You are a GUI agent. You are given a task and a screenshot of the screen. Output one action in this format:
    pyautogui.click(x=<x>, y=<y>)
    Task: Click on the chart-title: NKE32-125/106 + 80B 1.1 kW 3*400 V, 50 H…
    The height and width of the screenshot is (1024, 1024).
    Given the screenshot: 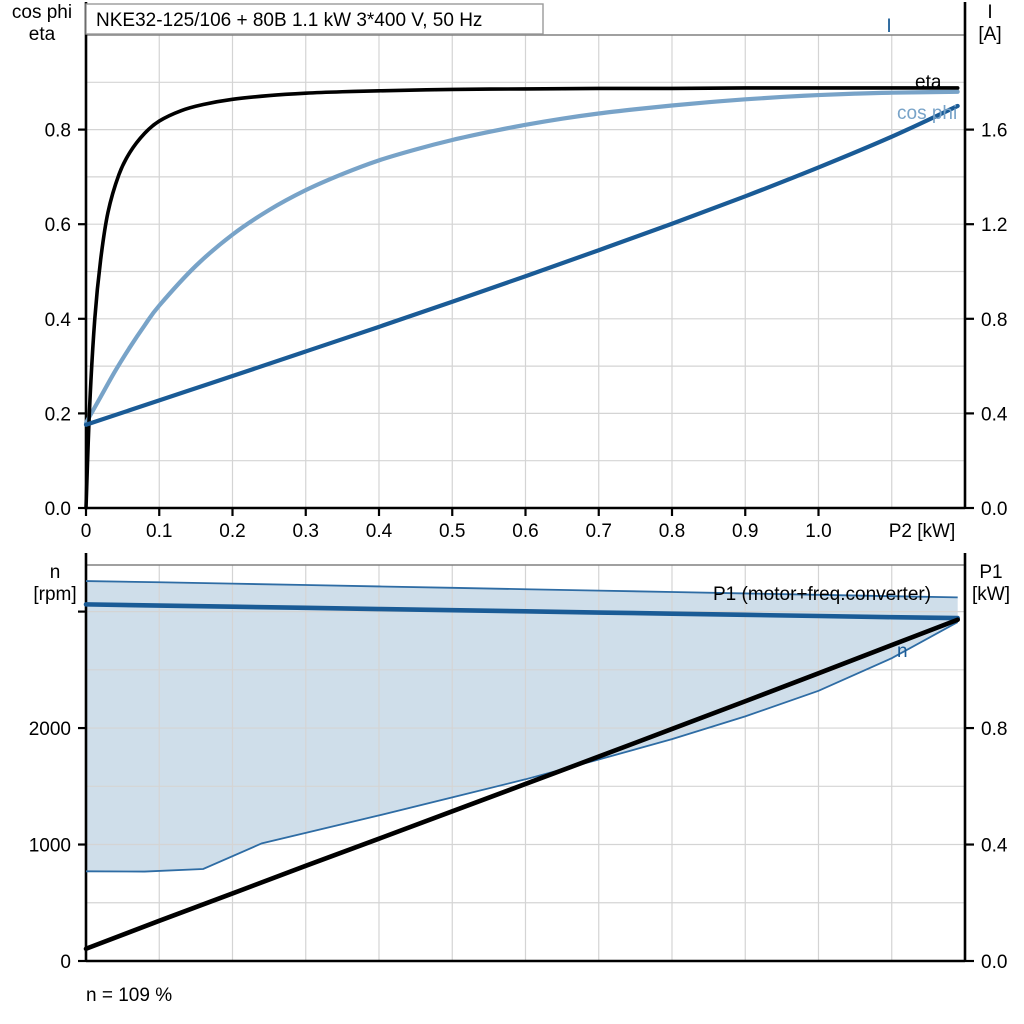 What is the action you would take?
    pyautogui.click(x=289, y=20)
    